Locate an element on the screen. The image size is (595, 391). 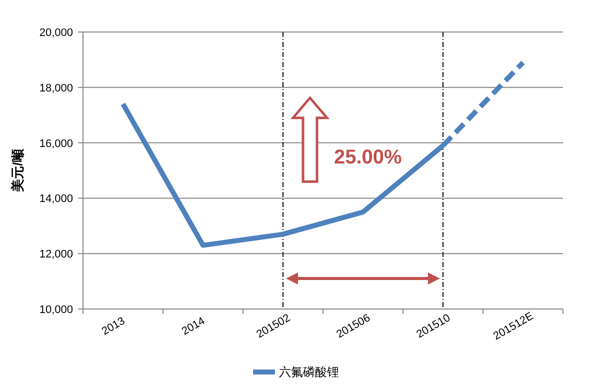
y-tick-label: 18,000 is located at coordinates (56, 88).